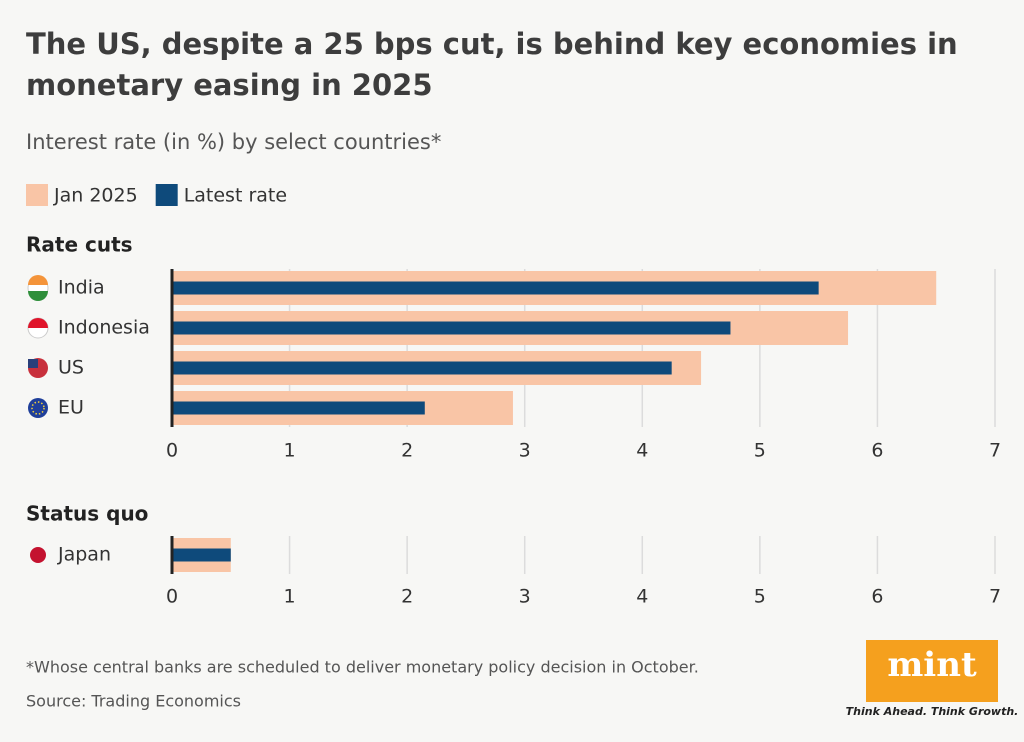 The image size is (1024, 742). What do you see at coordinates (71, 408) in the screenshot?
I see `category-label: EU` at bounding box center [71, 408].